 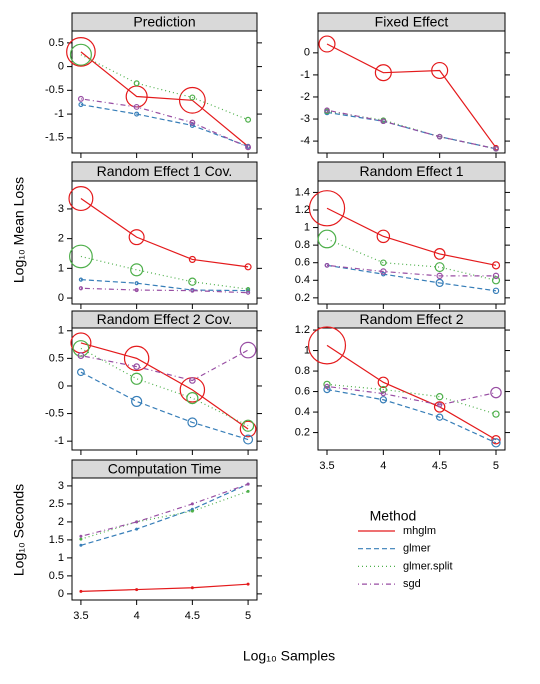 I want to click on x-tick-label: 3.5, so click(x=80, y=616).